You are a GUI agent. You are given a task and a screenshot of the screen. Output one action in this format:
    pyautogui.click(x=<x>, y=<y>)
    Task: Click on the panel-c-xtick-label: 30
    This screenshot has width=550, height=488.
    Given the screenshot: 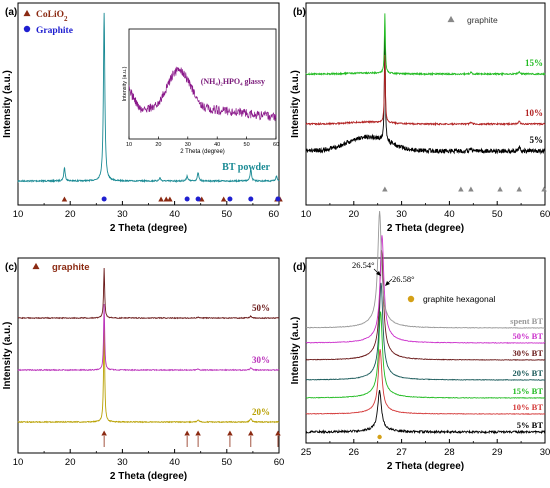 What is the action you would take?
    pyautogui.click(x=122, y=462)
    